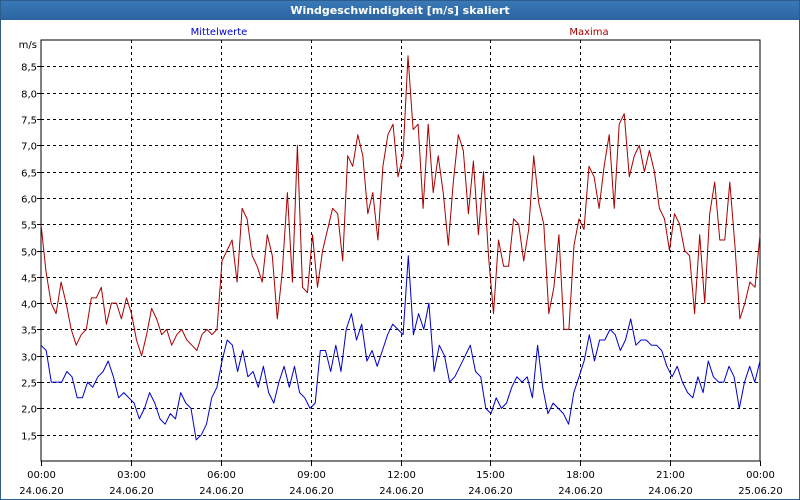 The height and width of the screenshot is (500, 800). Describe the element at coordinates (670, 475) in the screenshot. I see `x-tick-time-label: 21:00` at that location.